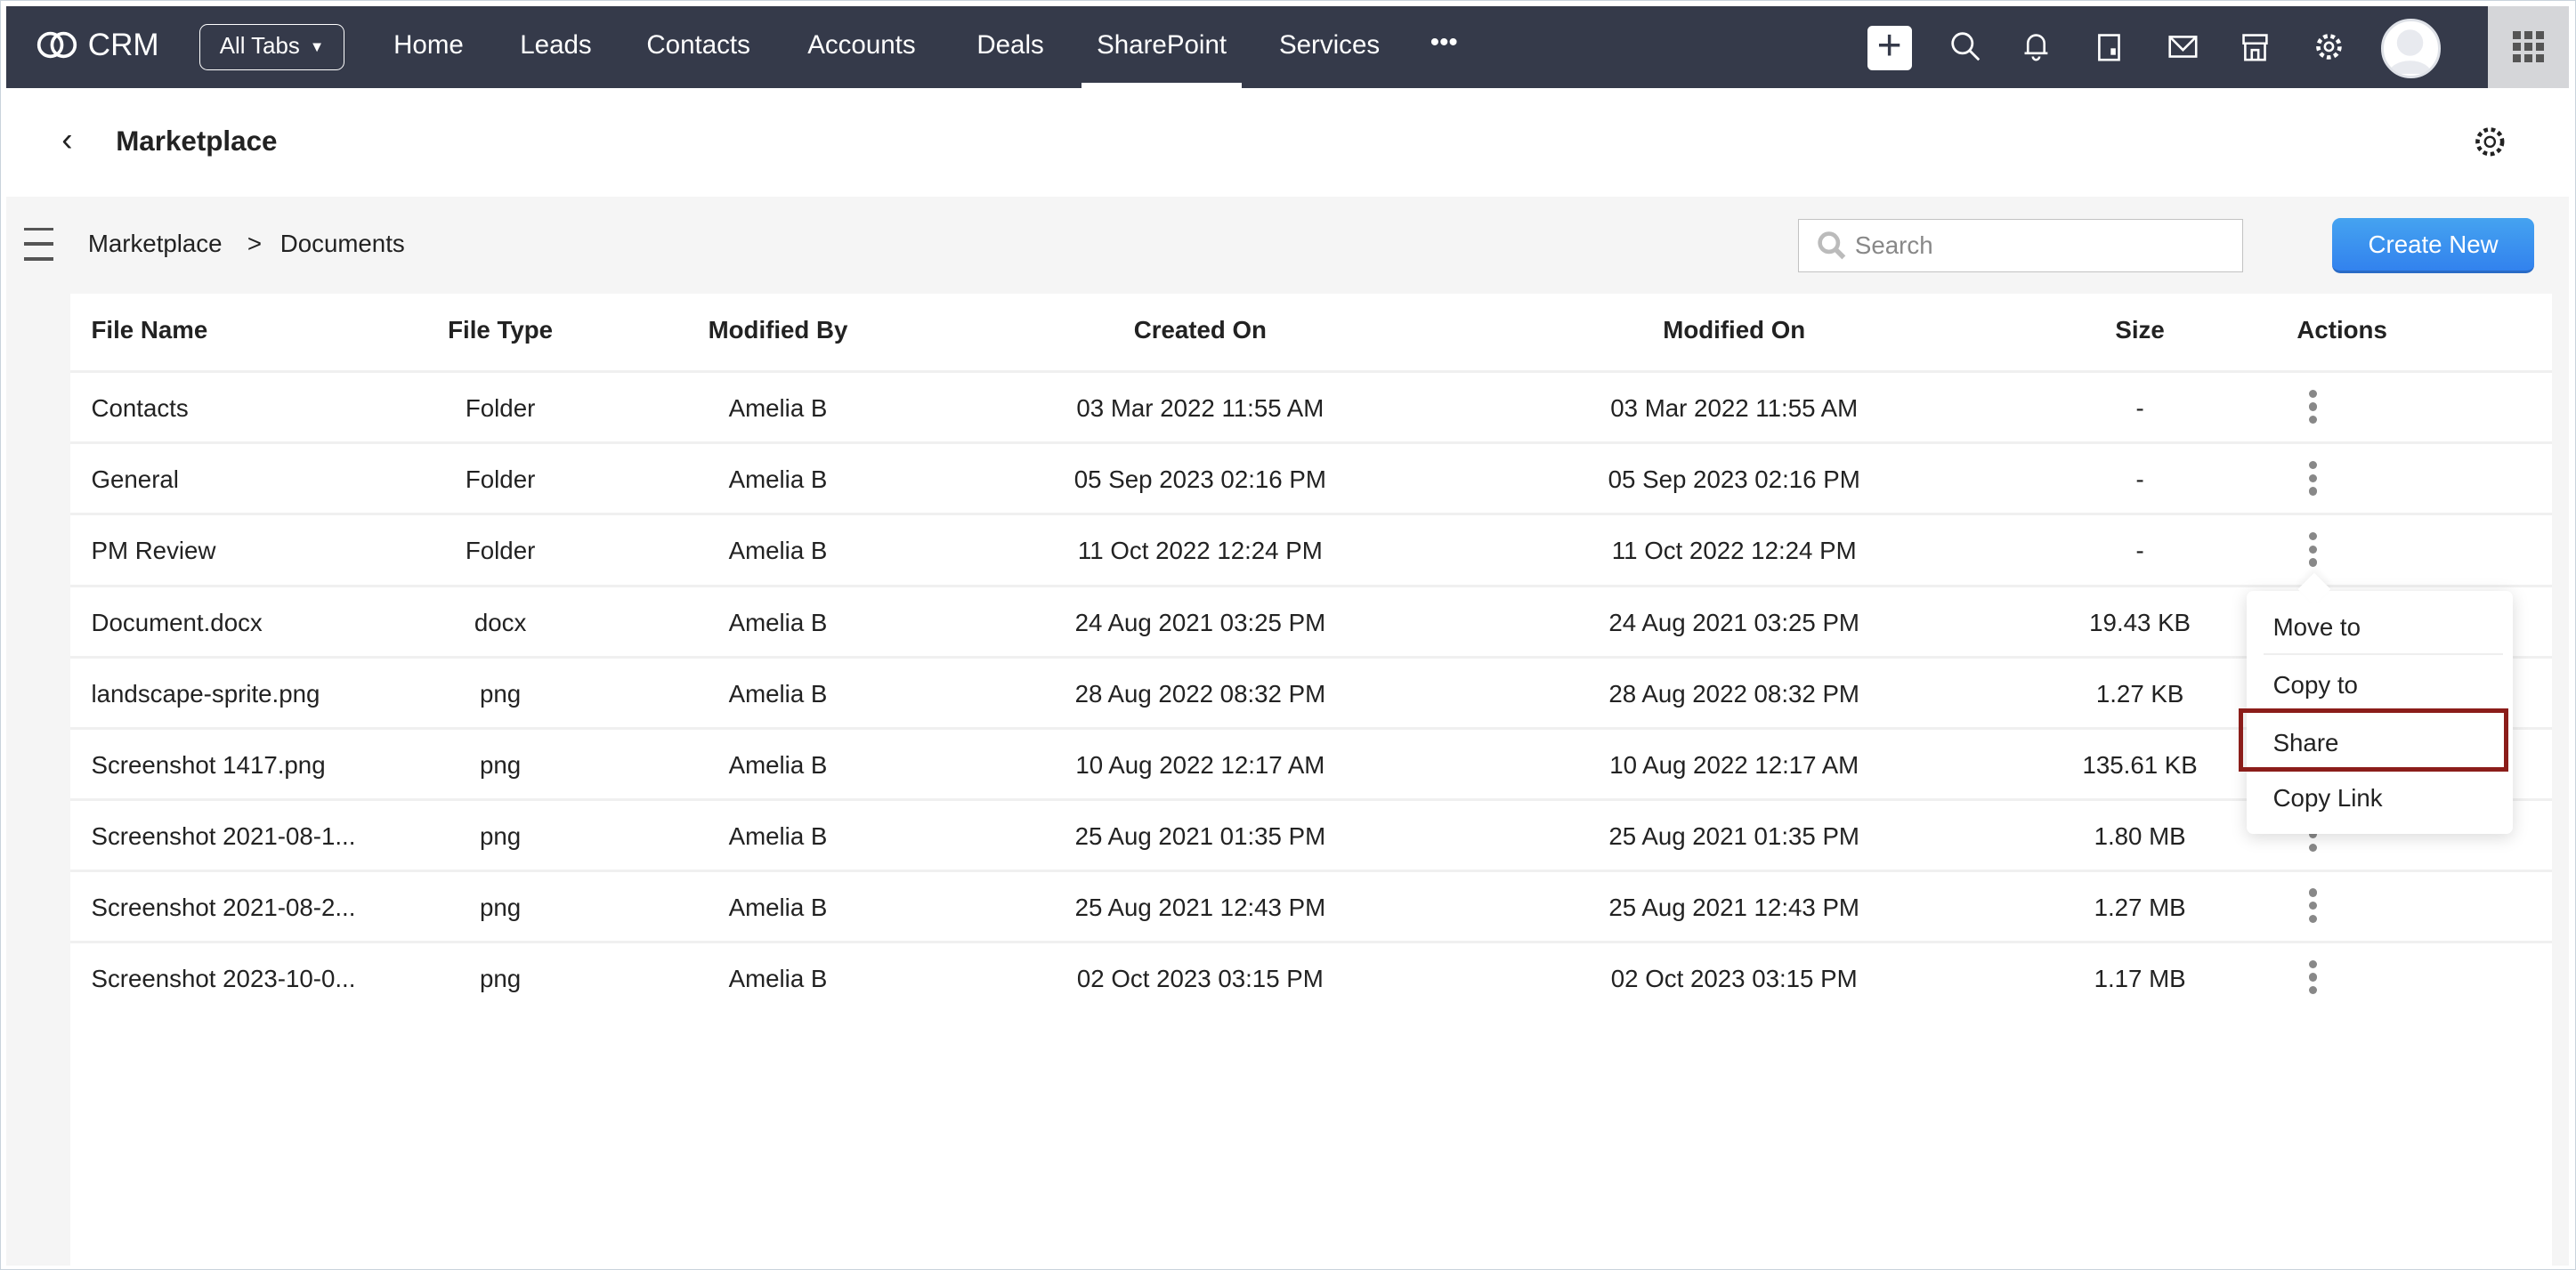 The height and width of the screenshot is (1270, 2576). Describe the element at coordinates (2327, 799) in the screenshot. I see `menu-item-copy-link: Copy Link` at that location.